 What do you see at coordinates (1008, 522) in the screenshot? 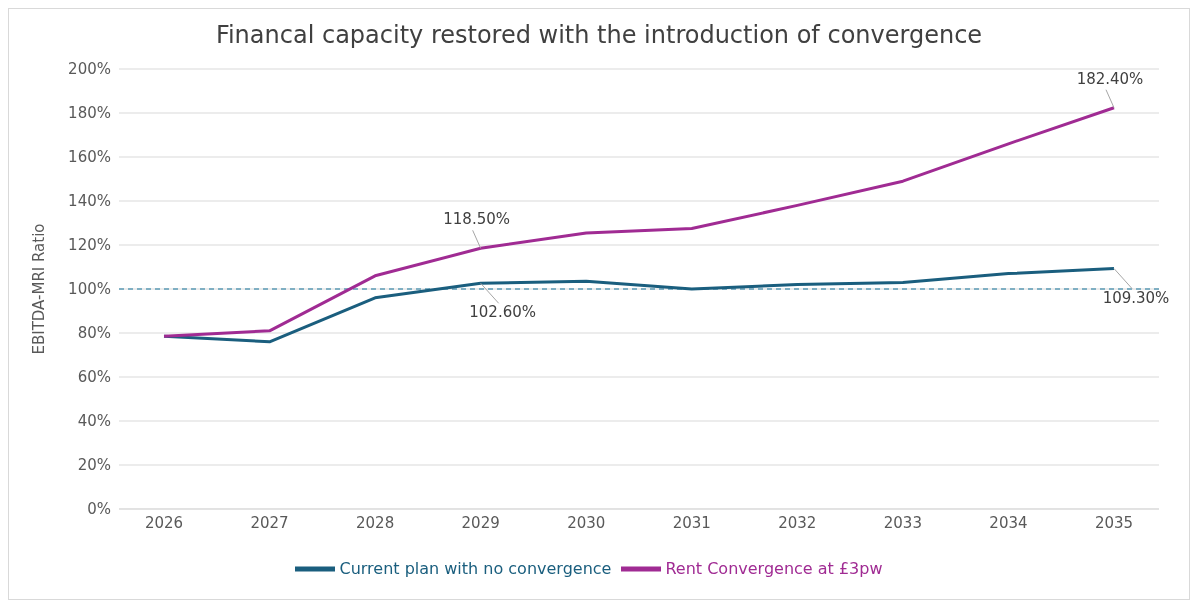
I see `x-tick-label: 2034` at bounding box center [1008, 522].